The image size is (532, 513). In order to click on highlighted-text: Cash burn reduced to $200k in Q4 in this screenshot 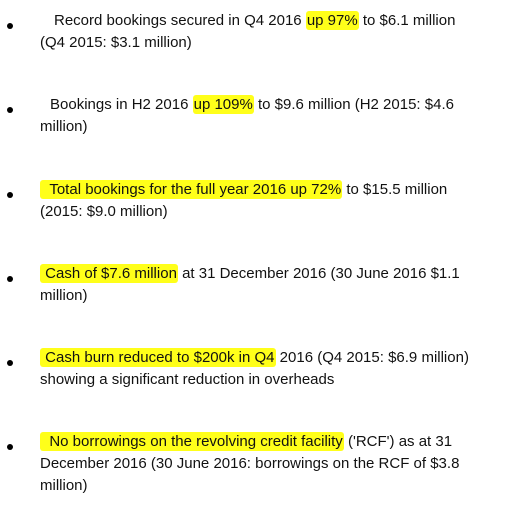, I will do `click(158, 357)`.